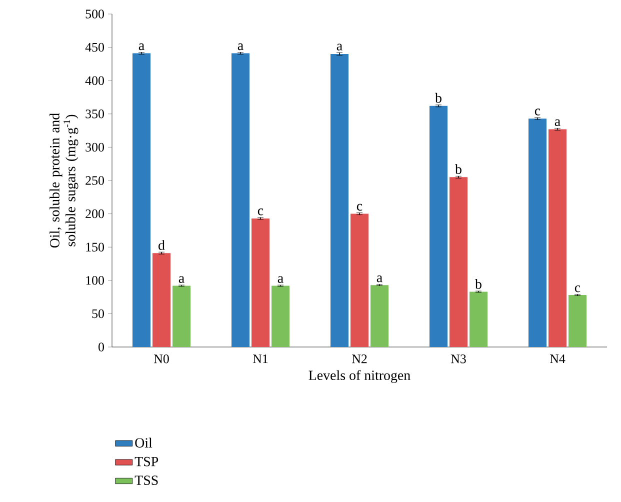 Image resolution: width=621 pixels, height=502 pixels. I want to click on x-axis-title: Levels of nitrogen, so click(359, 376).